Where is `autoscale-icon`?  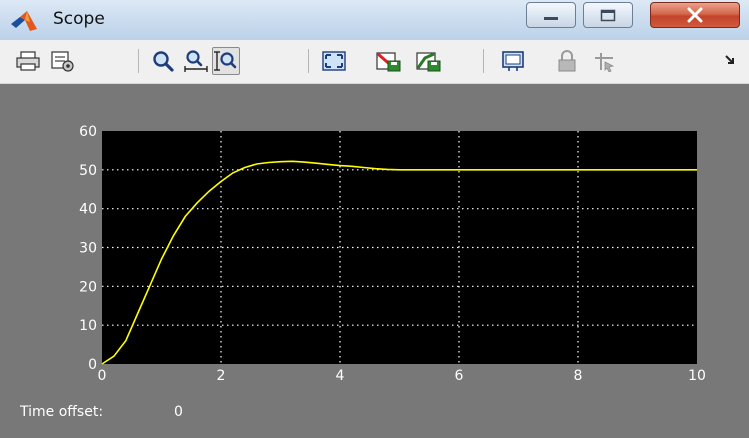
autoscale-icon is located at coordinates (334, 61).